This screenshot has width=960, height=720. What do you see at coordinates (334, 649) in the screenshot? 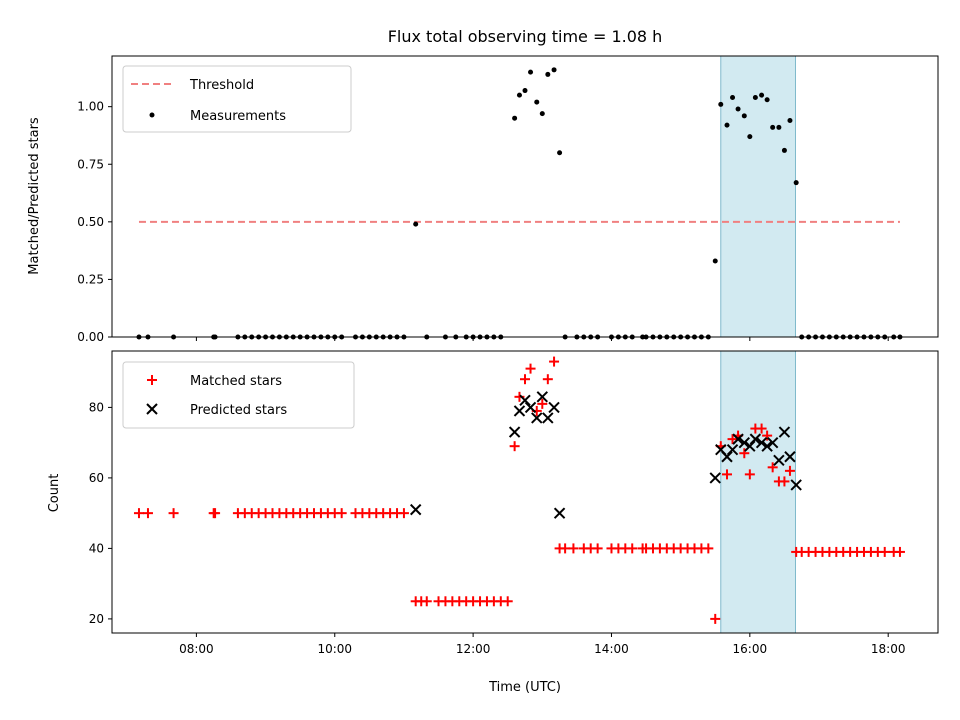
I see `x-tick-label: 10:00` at bounding box center [334, 649].